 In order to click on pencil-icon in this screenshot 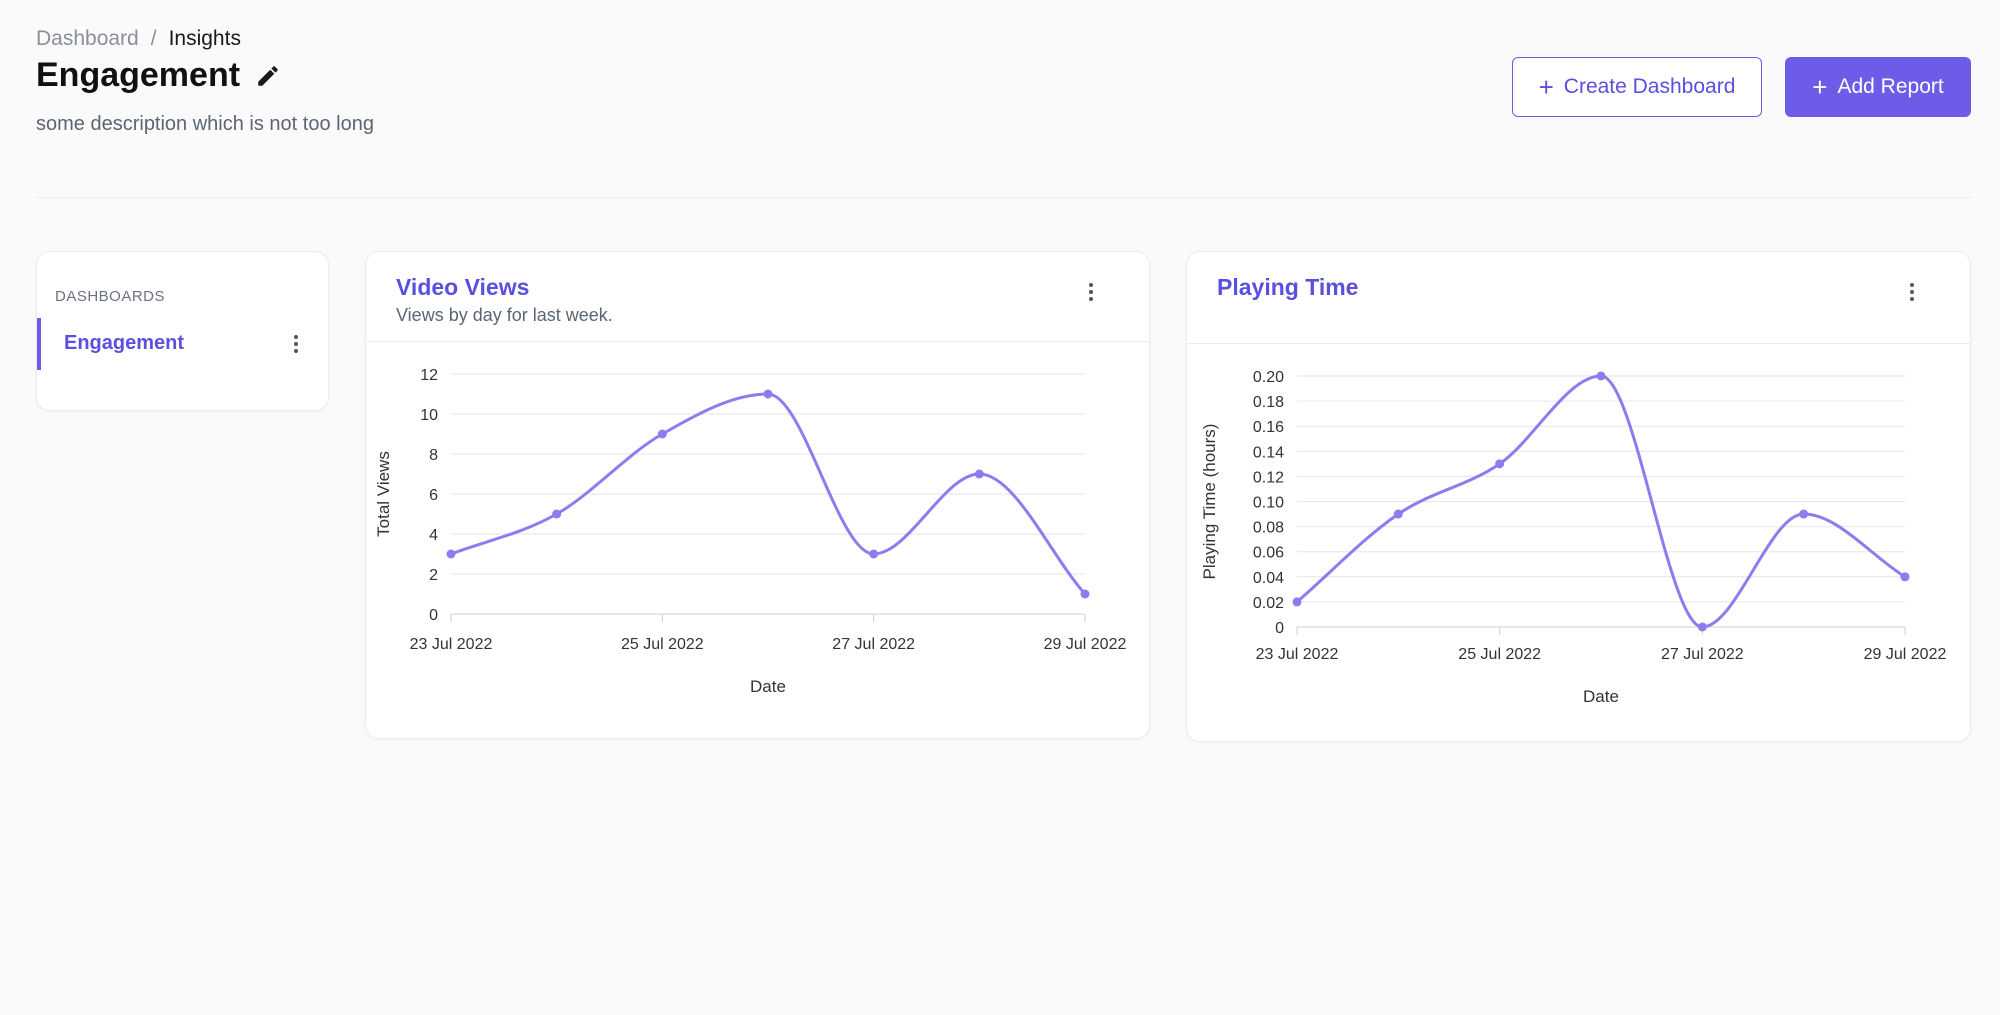, I will do `click(268, 75)`.